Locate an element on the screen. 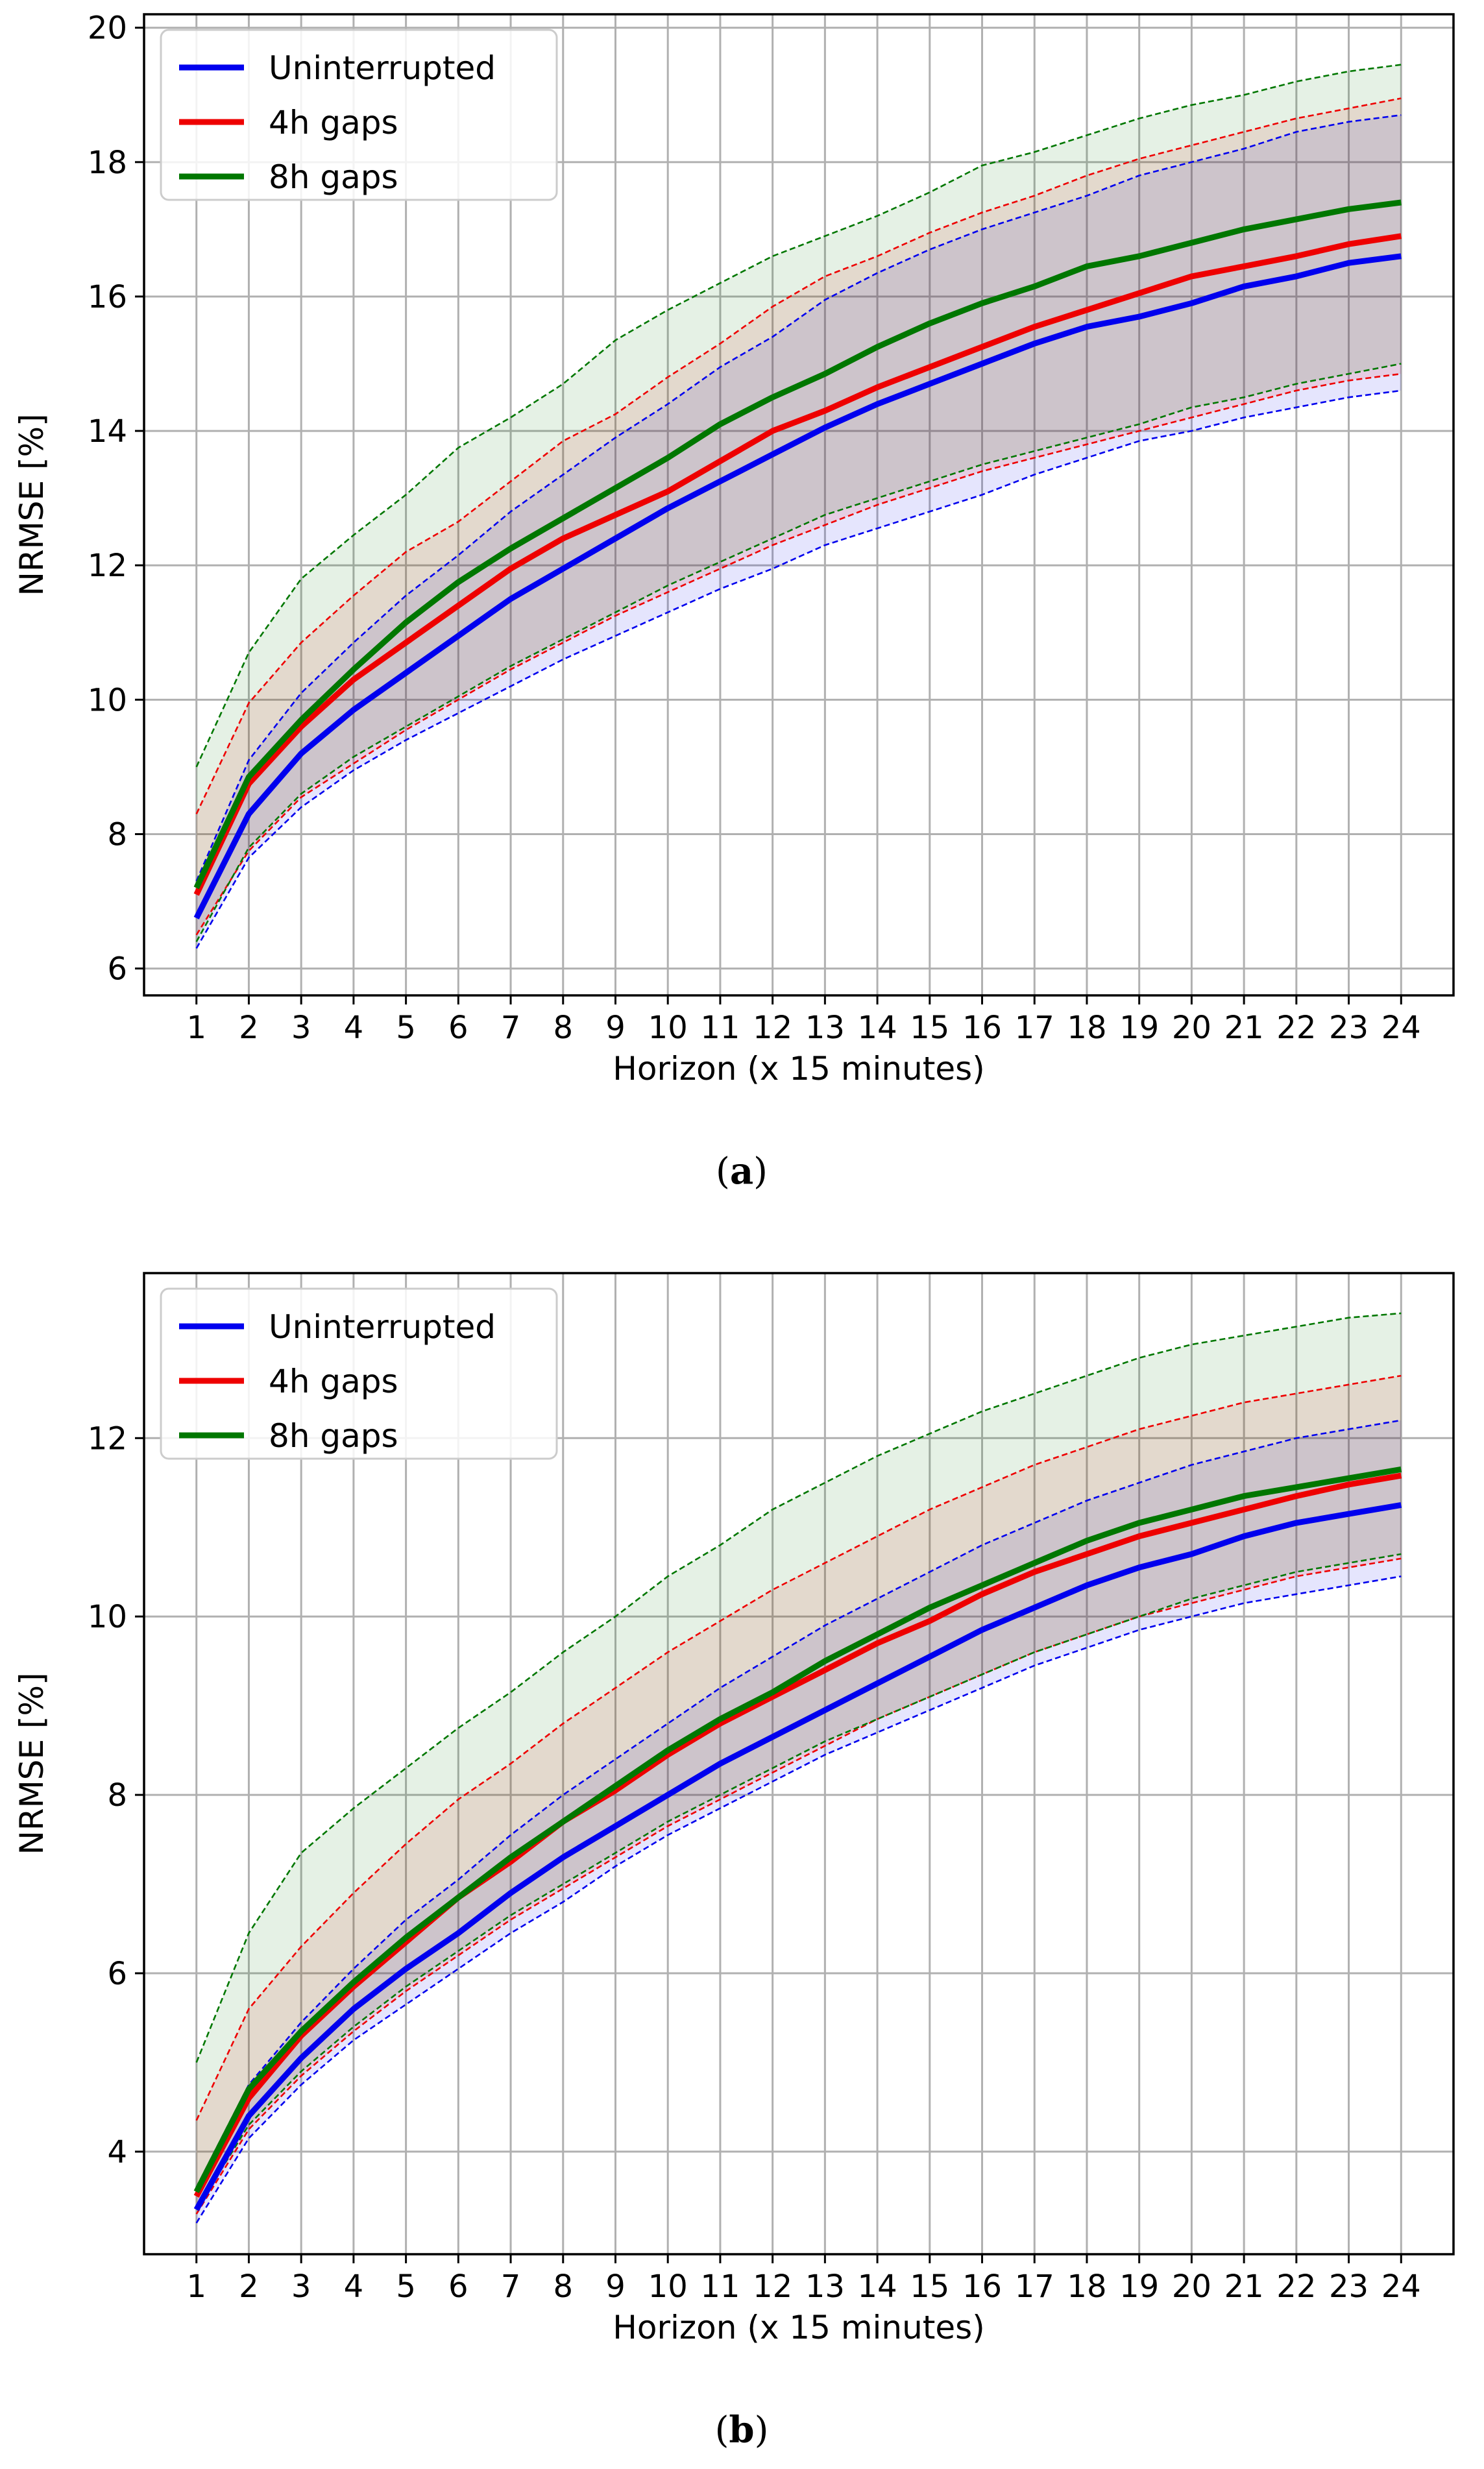  panel-caption: (b) is located at coordinates (742, 2430).